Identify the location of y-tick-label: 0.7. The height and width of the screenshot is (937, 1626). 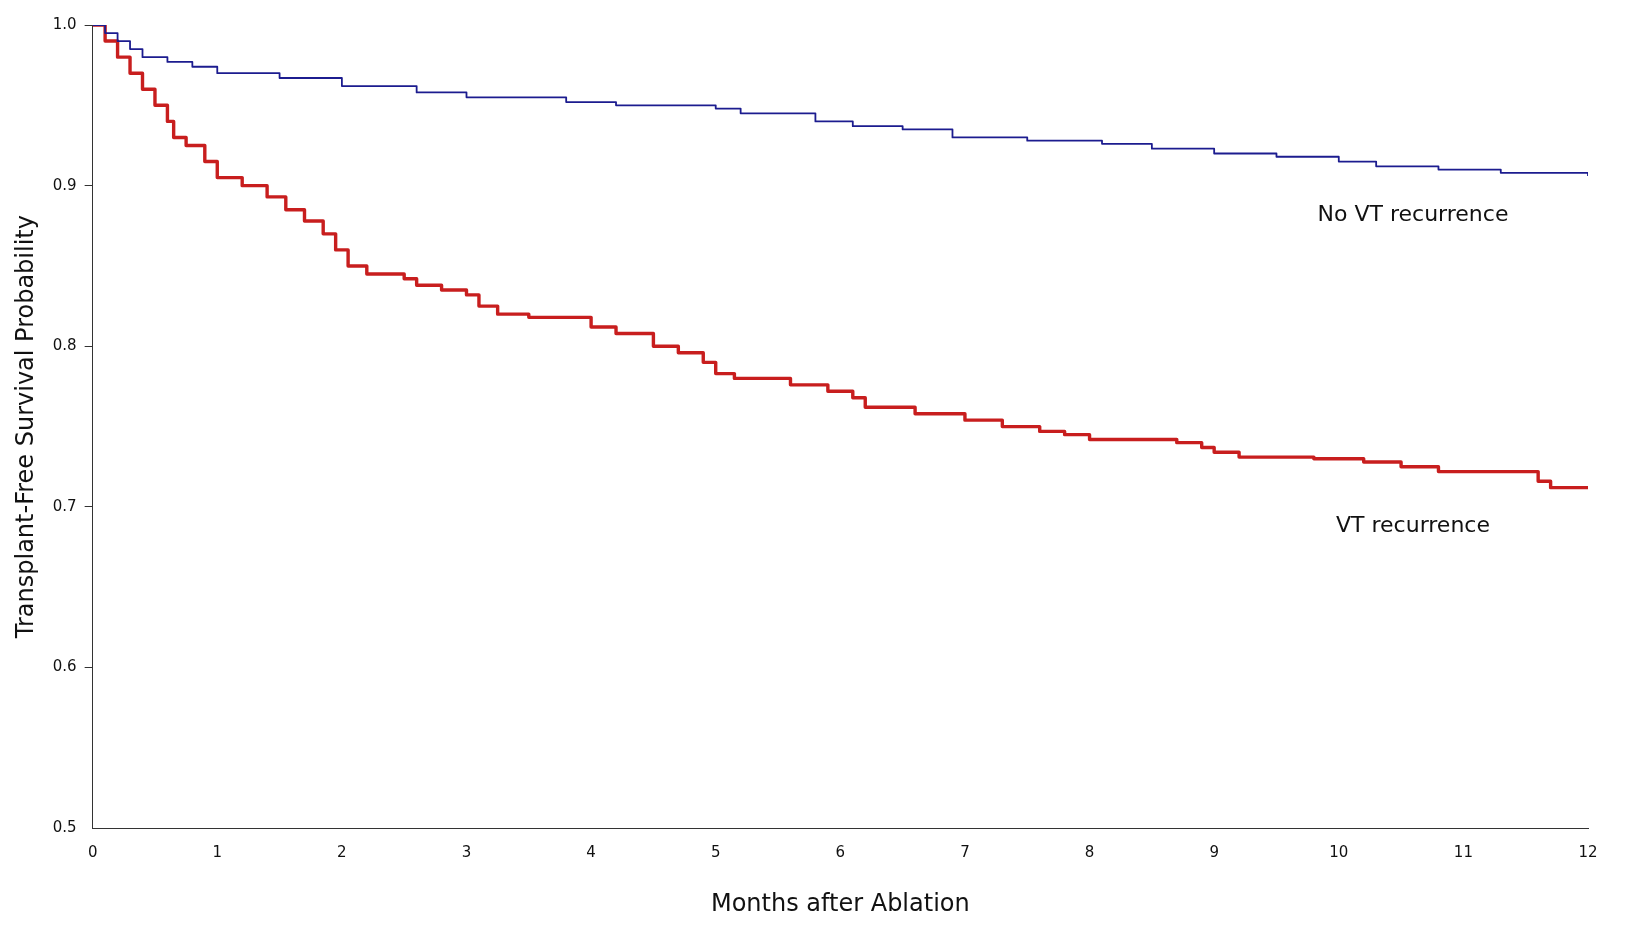
(64, 505).